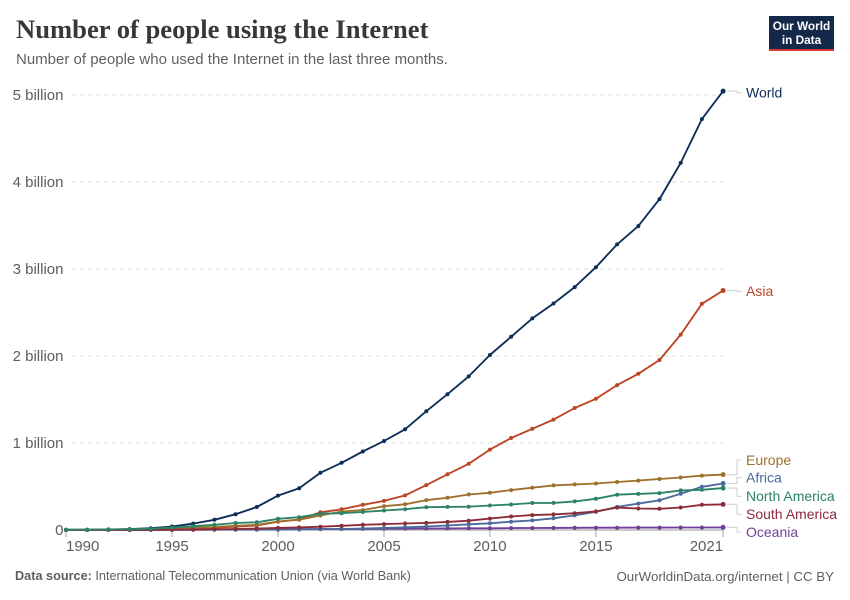  I want to click on svg-text: Asia, so click(759, 291).